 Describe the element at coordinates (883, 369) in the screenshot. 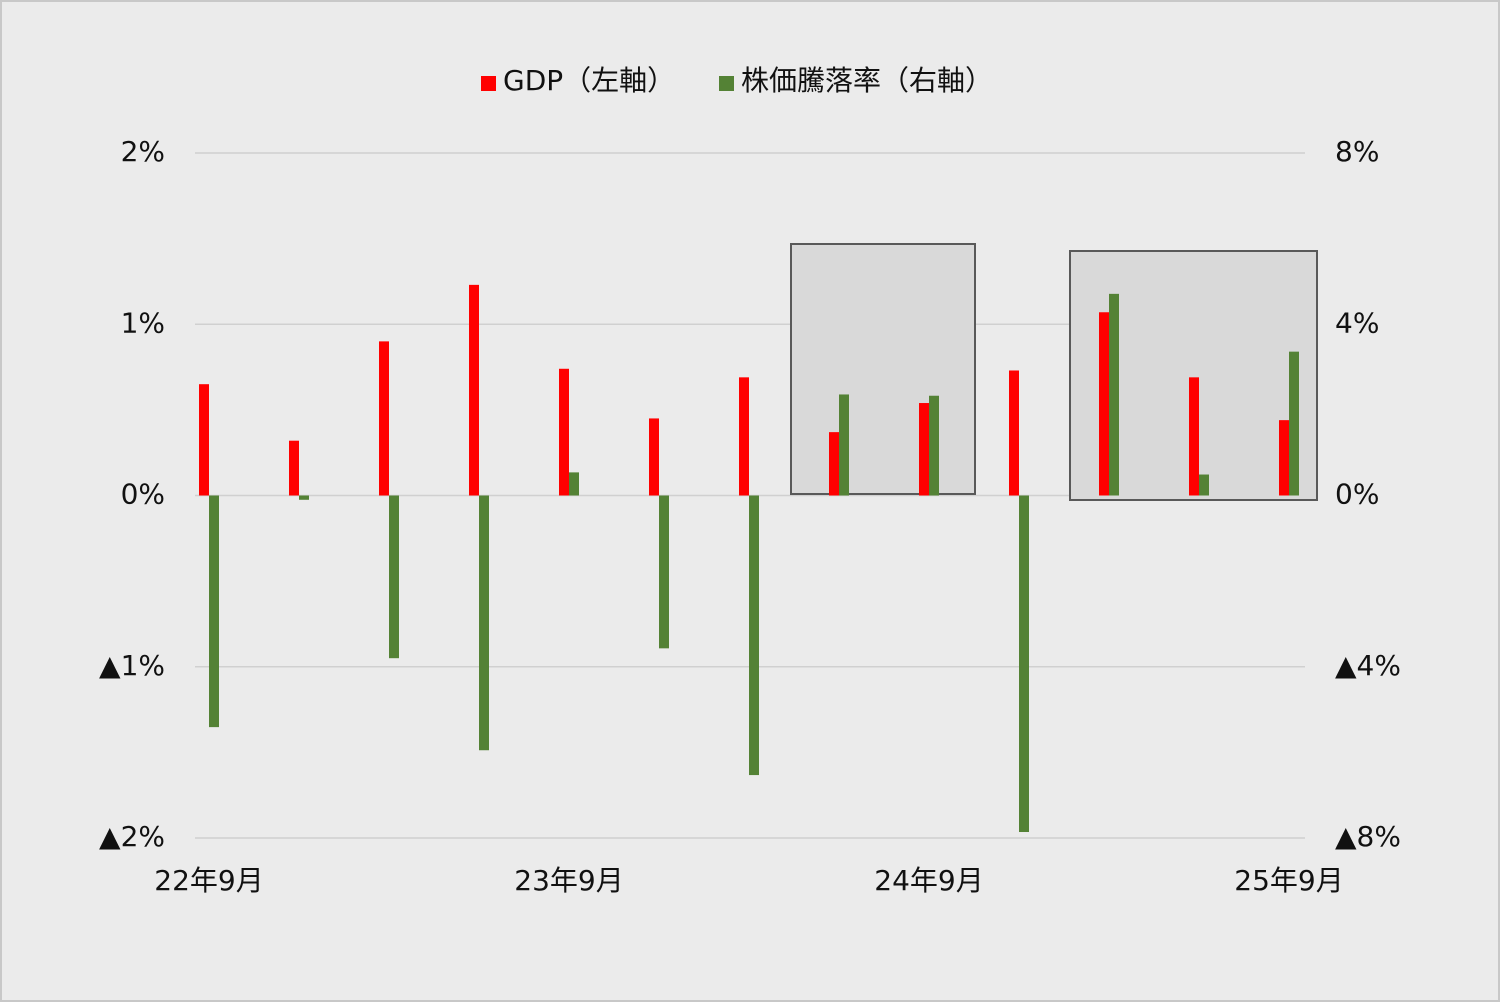

I see `highlight-box` at that location.